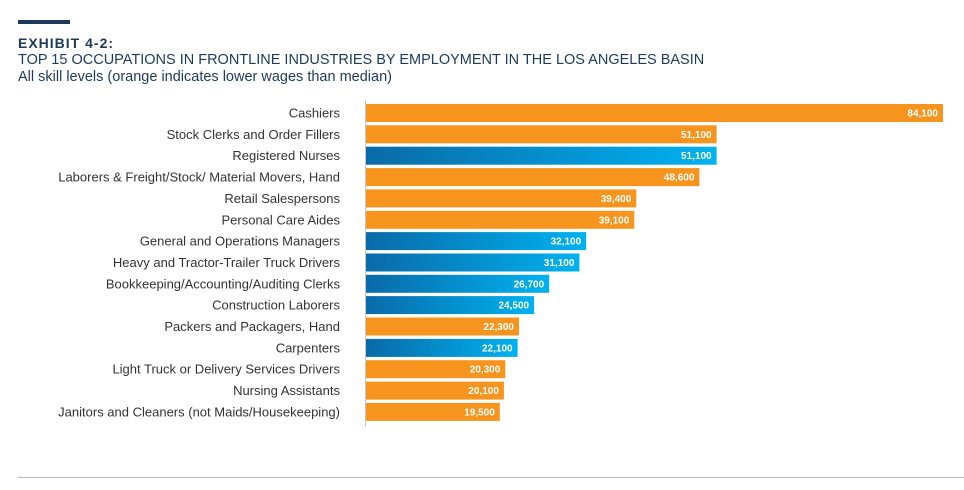  What do you see at coordinates (286, 155) in the screenshot?
I see `category-label-2: Registered Nurses` at bounding box center [286, 155].